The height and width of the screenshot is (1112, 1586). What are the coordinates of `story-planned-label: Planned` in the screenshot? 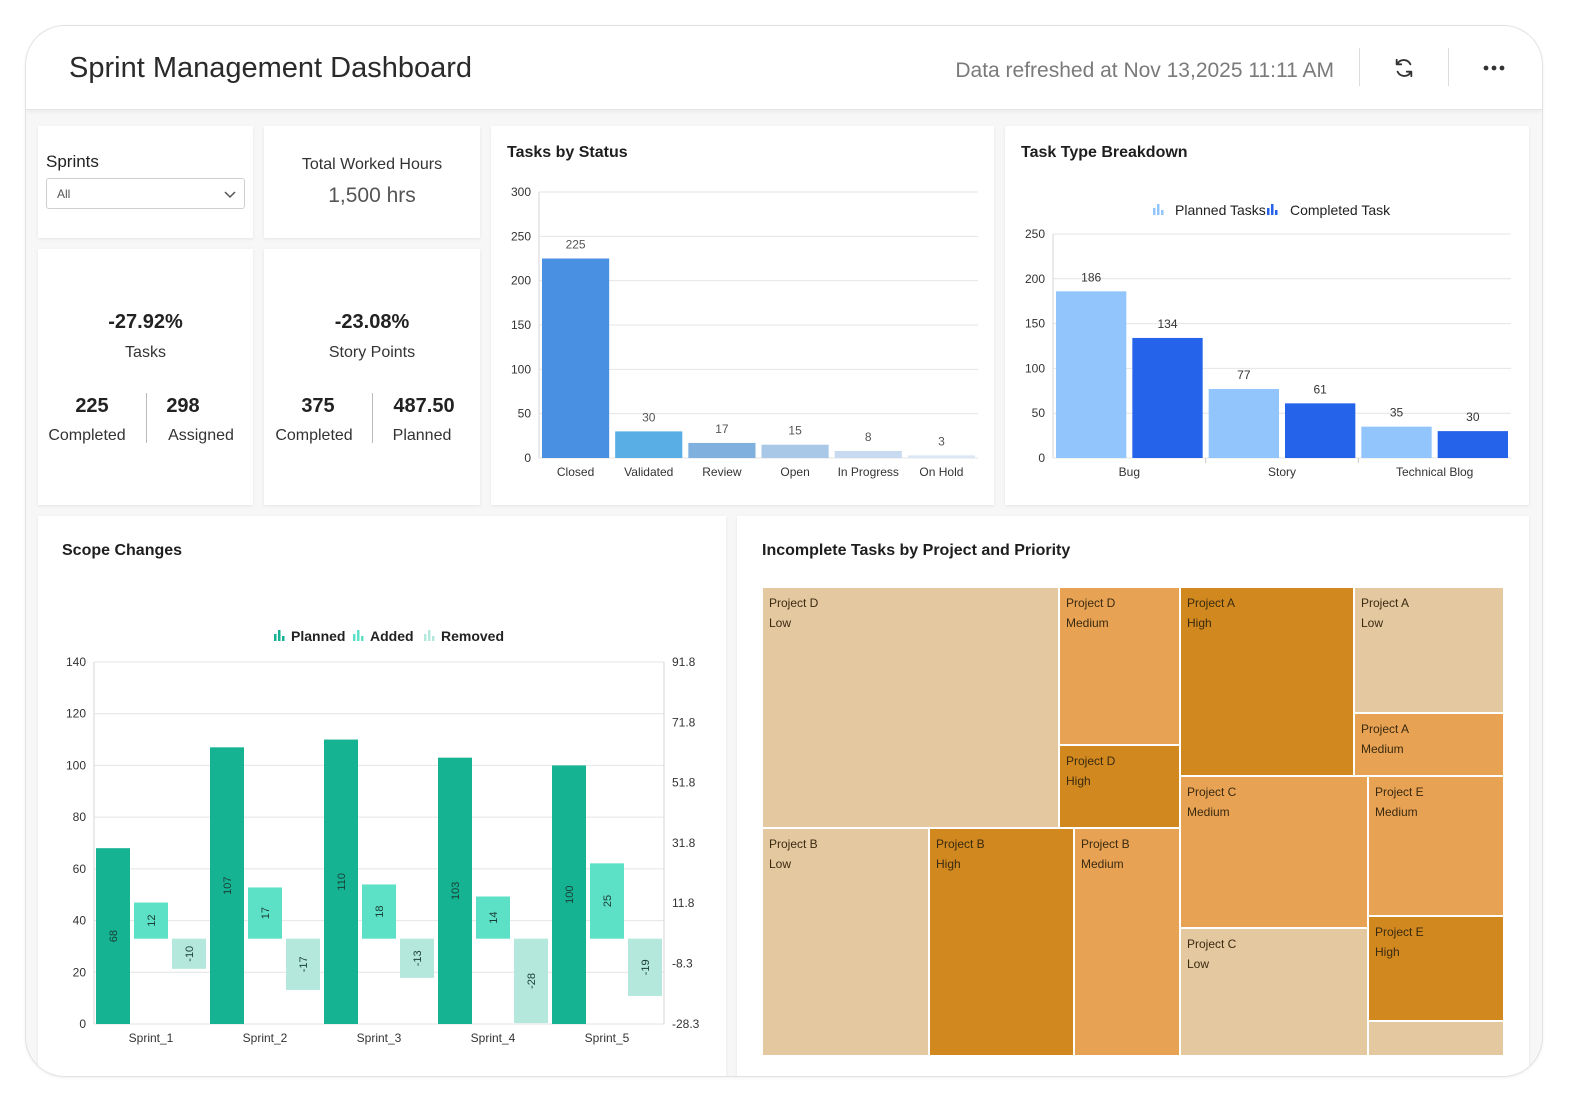 It's located at (422, 435).